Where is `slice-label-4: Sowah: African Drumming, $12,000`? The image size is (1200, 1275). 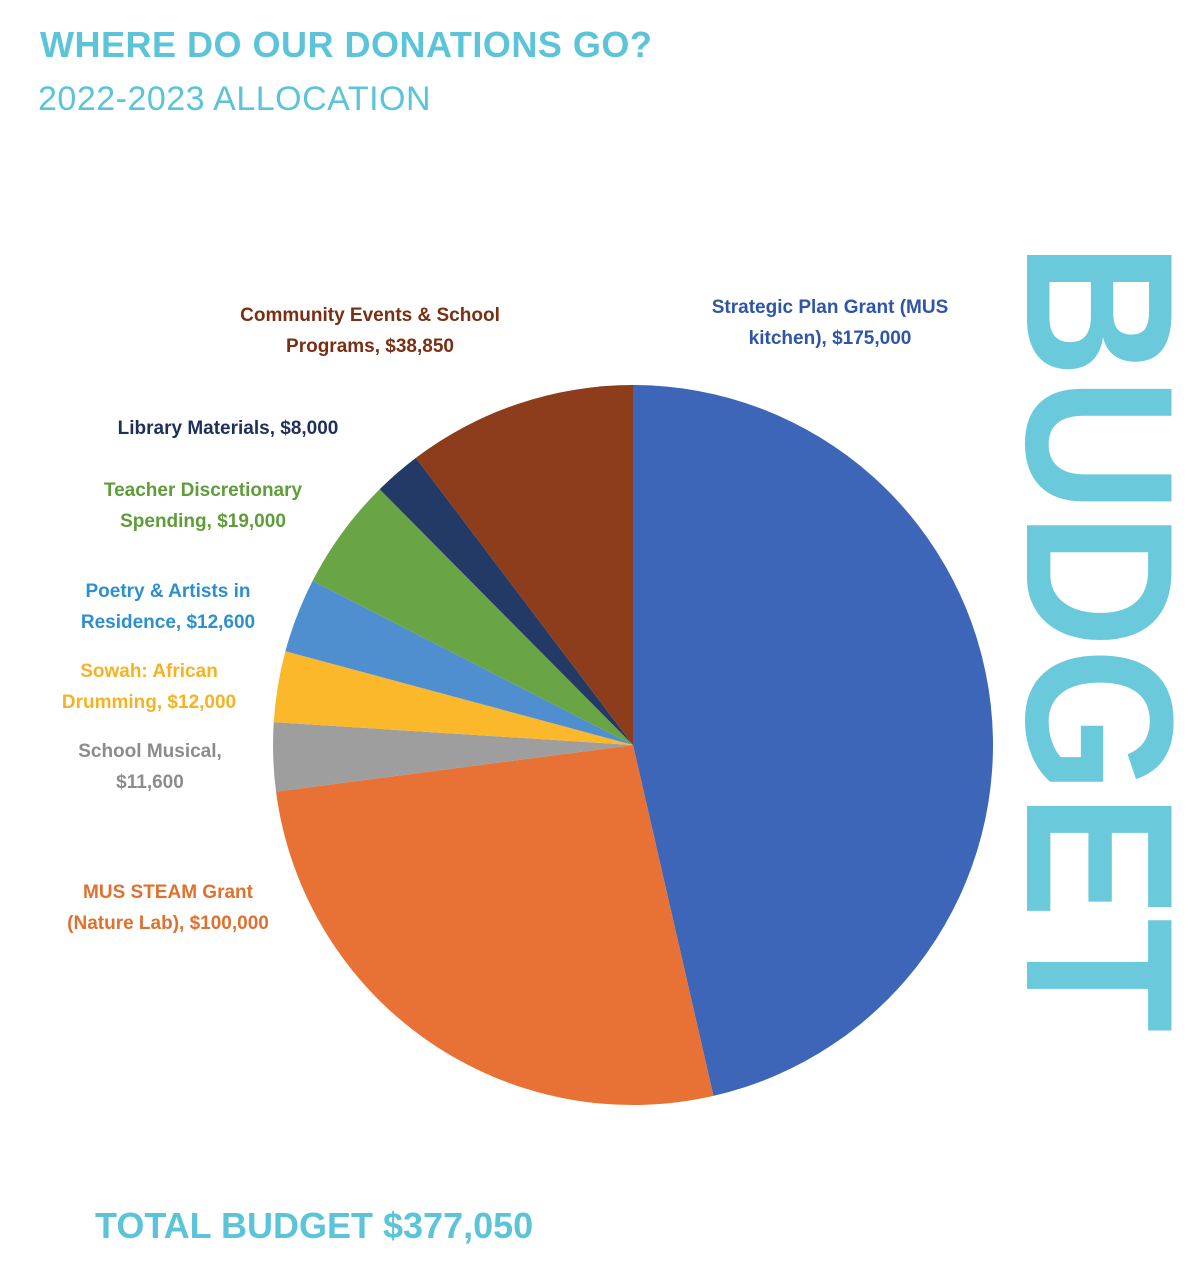
slice-label-4: Sowah: African Drumming, $12,000 is located at coordinates (149, 687).